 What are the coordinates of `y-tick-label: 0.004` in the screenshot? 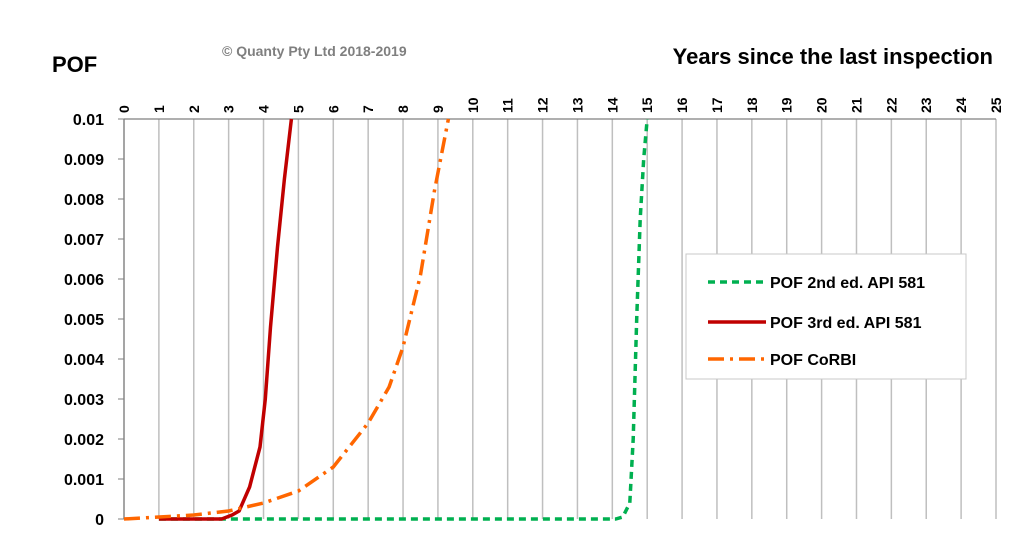 It's located at (84, 360).